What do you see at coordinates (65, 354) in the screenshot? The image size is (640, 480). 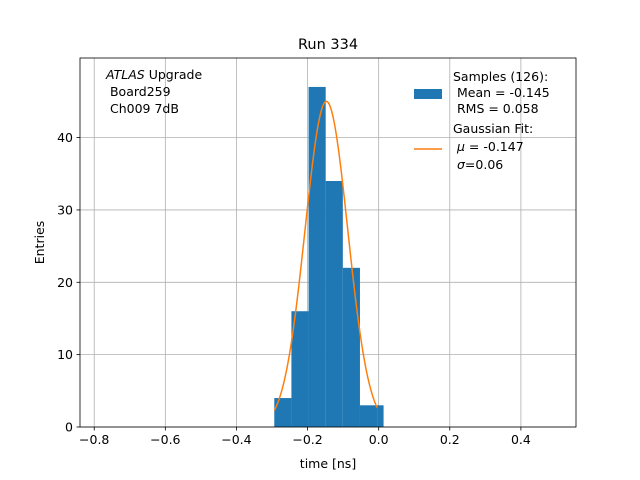 I see `y-tick-label: 10` at bounding box center [65, 354].